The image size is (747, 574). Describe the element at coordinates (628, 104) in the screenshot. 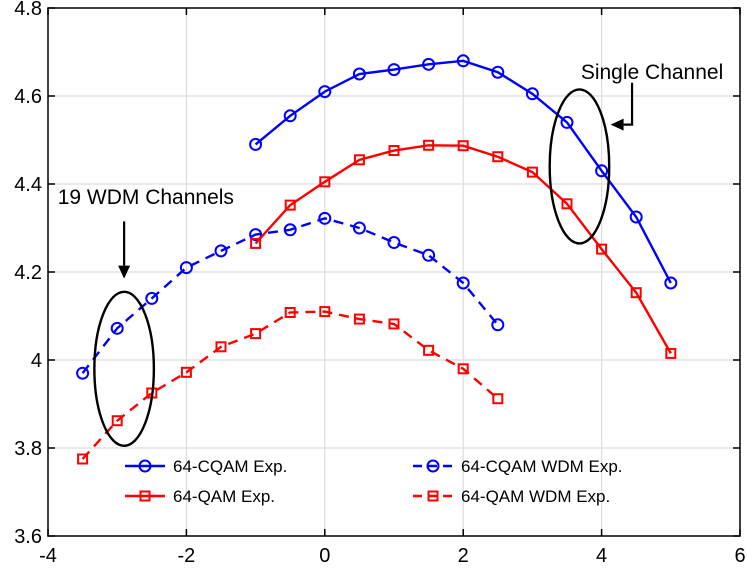

I see `annotation-arrow-line` at that location.